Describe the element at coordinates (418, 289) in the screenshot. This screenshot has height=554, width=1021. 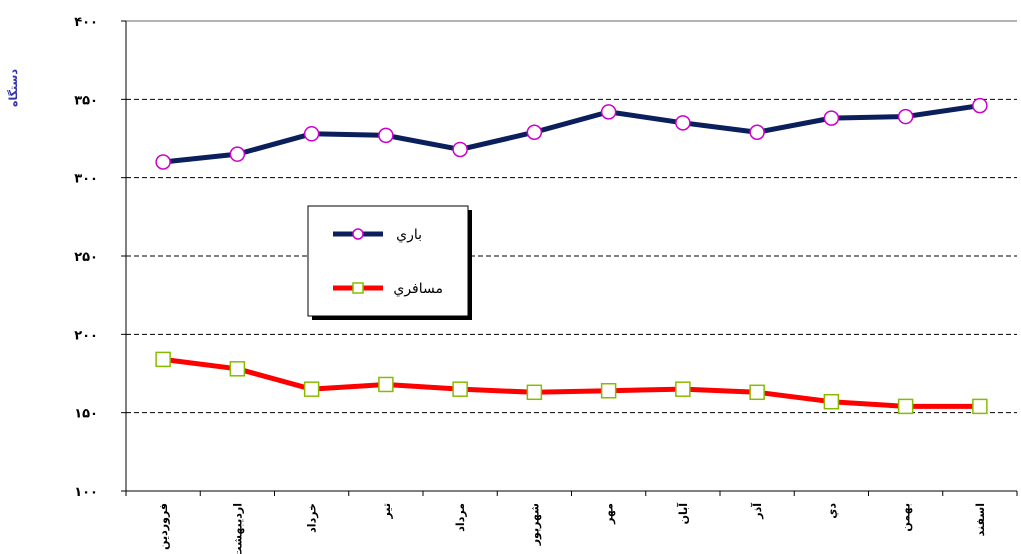
I see `legend-label-mosaferi: مسافري` at that location.